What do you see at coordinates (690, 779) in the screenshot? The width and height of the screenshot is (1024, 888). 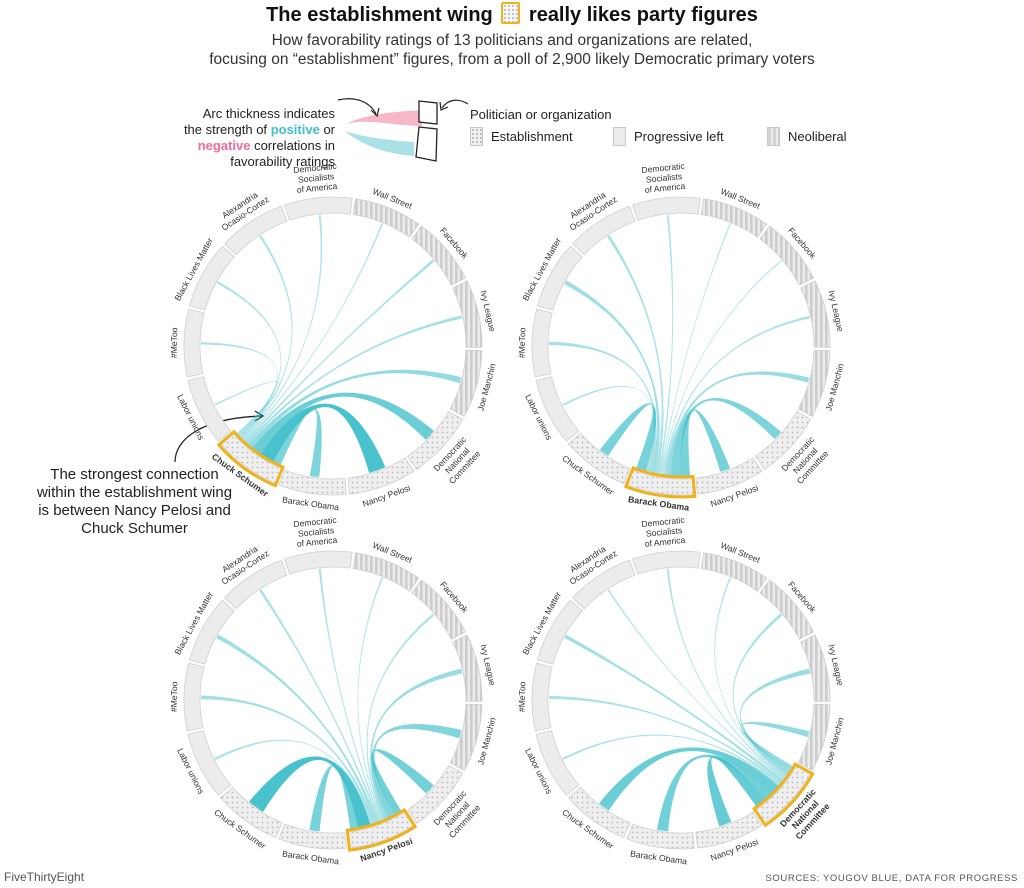 I see `chord-link-democratic-national-committee-to-chuck-schumer` at bounding box center [690, 779].